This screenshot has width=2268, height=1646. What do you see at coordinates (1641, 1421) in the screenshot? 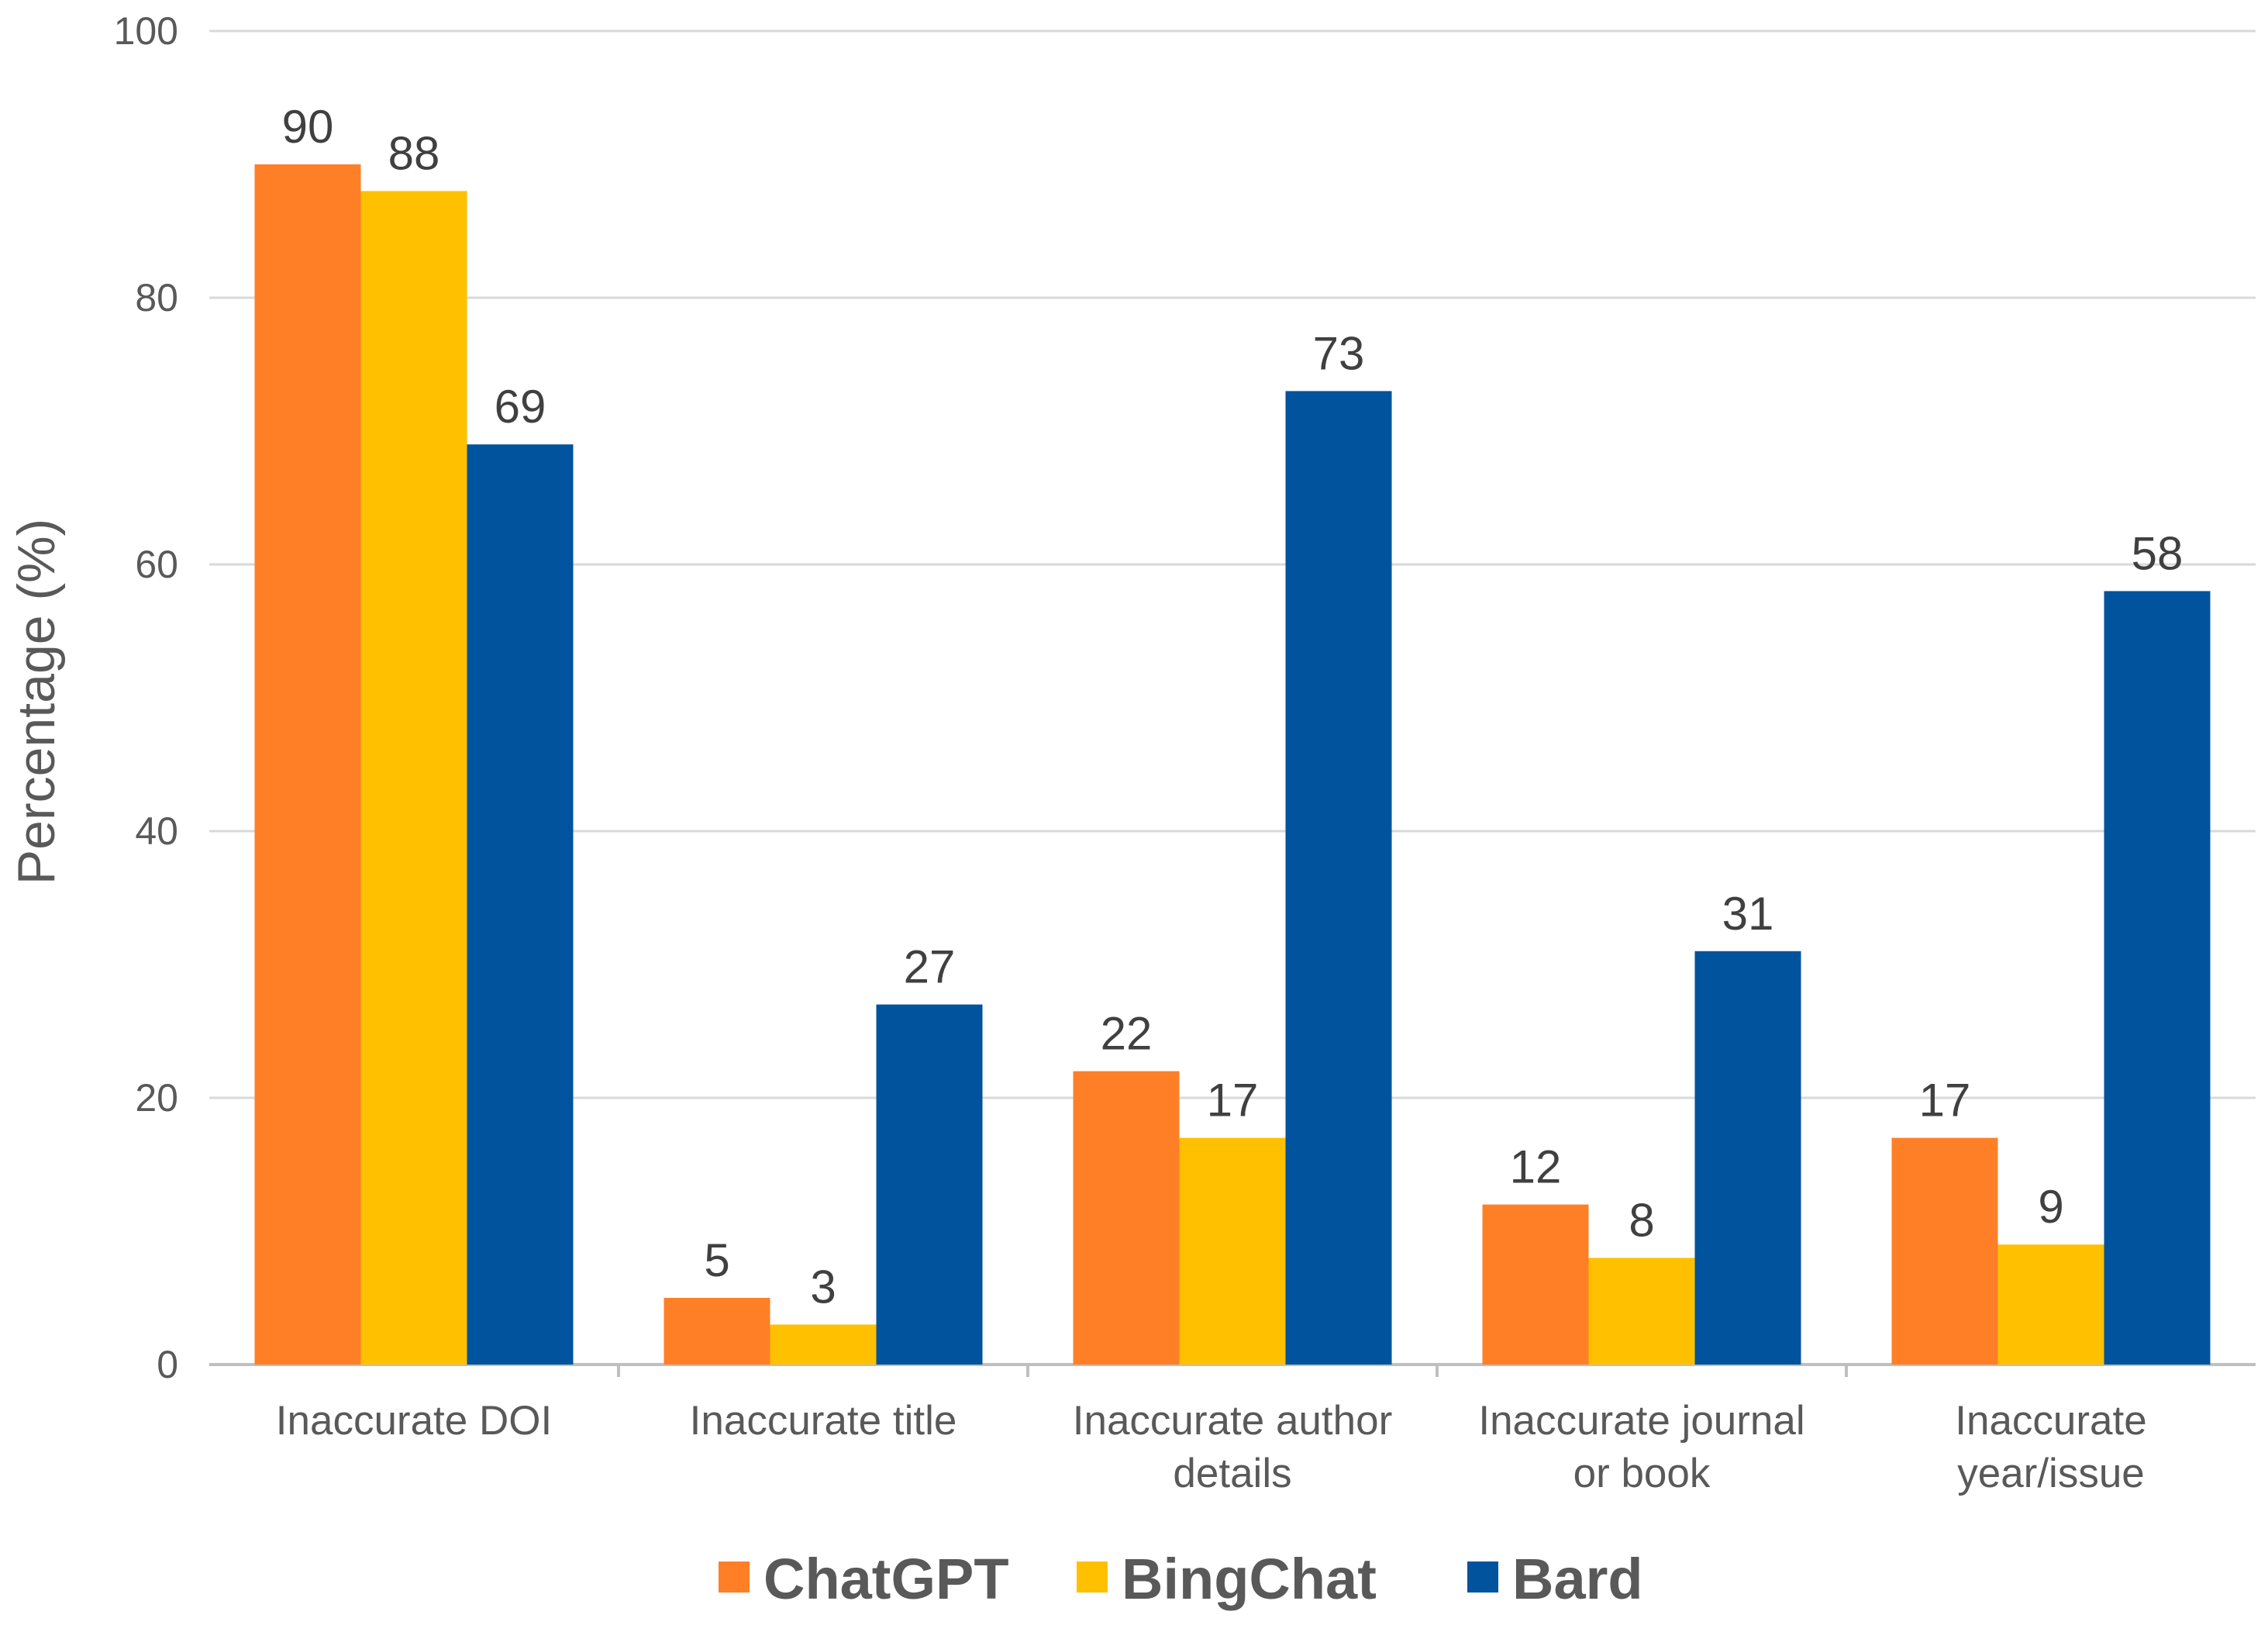
I see `x-category-label: Inaccurate journal` at bounding box center [1641, 1421].